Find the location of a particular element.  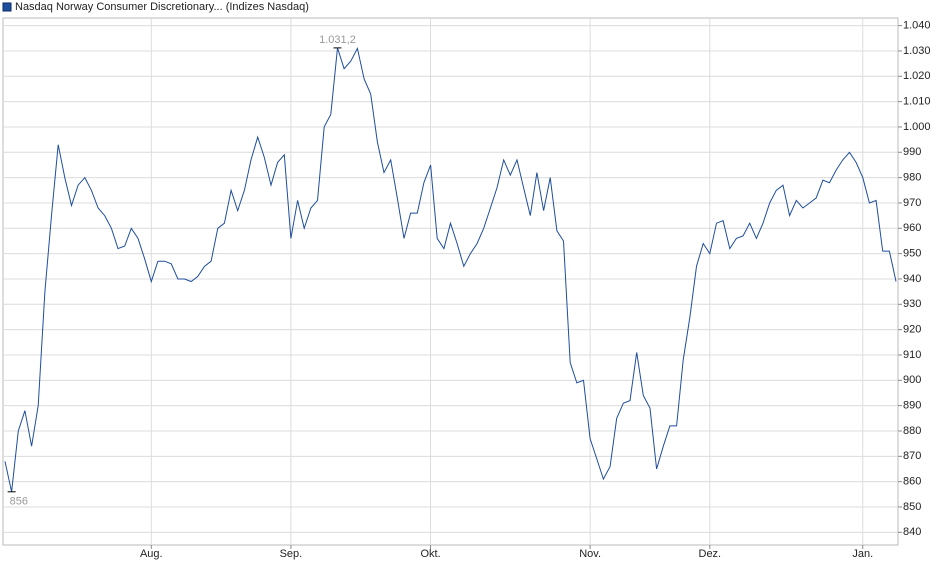

y-tick-label: 1.030 is located at coordinates (917, 51).